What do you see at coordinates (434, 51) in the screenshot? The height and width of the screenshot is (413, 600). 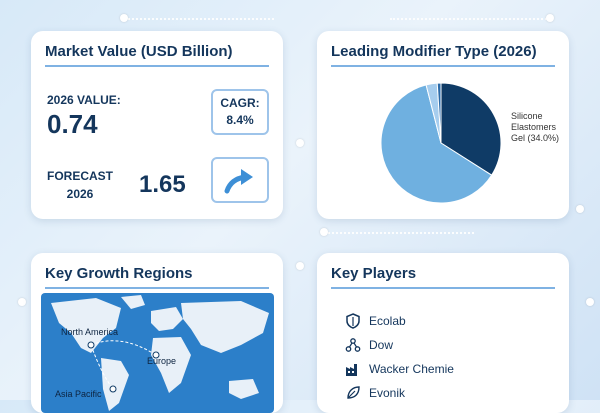 I see `pie-title: Leading Modifier Type (2026)` at bounding box center [434, 51].